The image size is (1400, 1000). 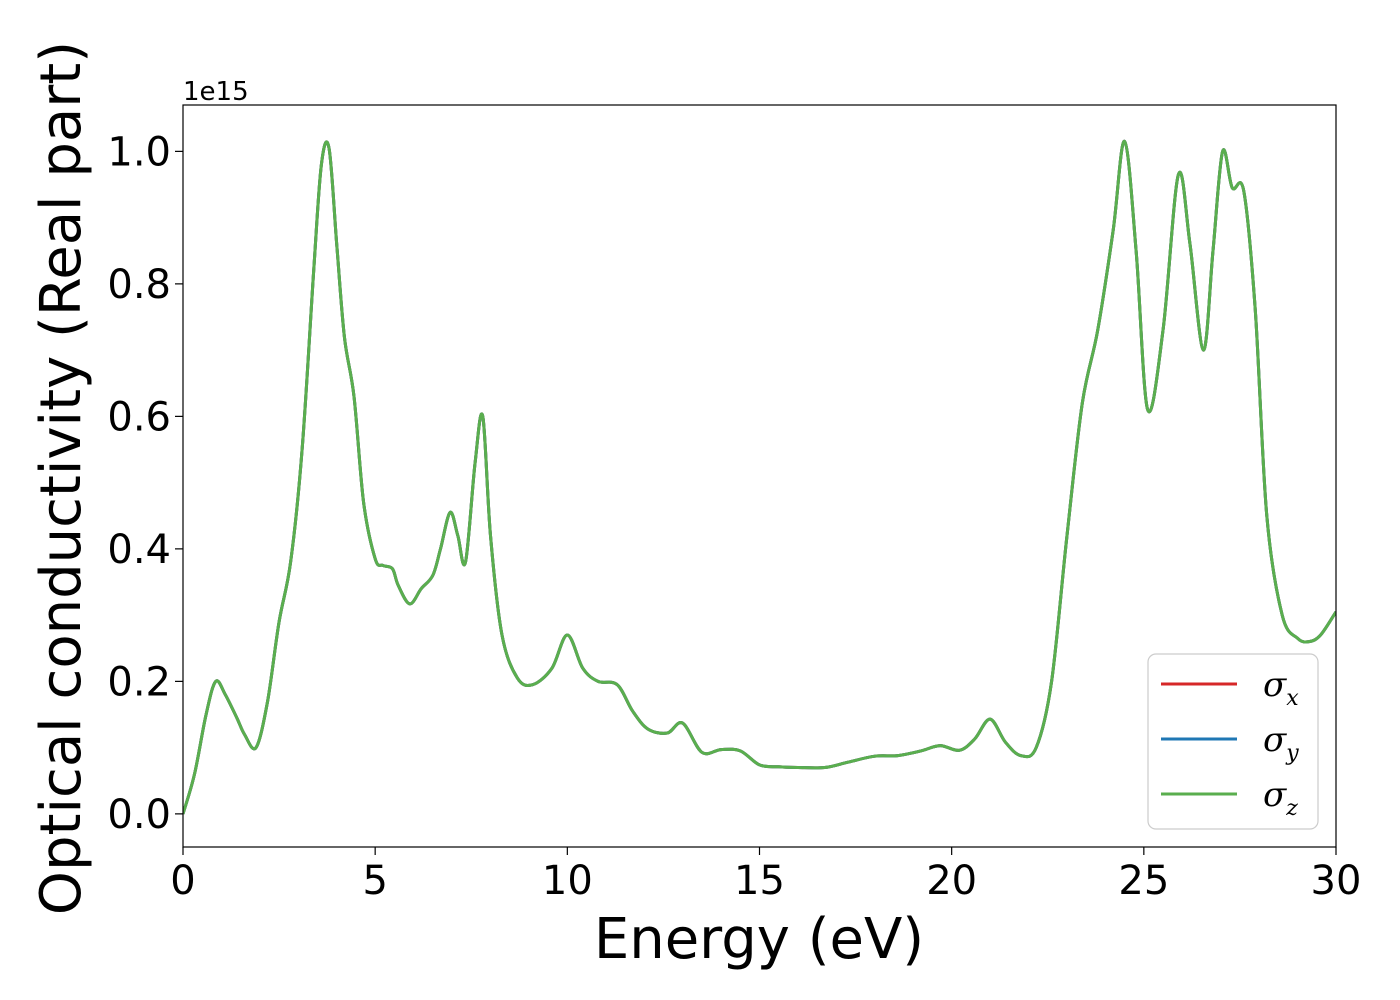 What do you see at coordinates (1292, 698) in the screenshot?
I see `legend-subscript: x` at bounding box center [1292, 698].